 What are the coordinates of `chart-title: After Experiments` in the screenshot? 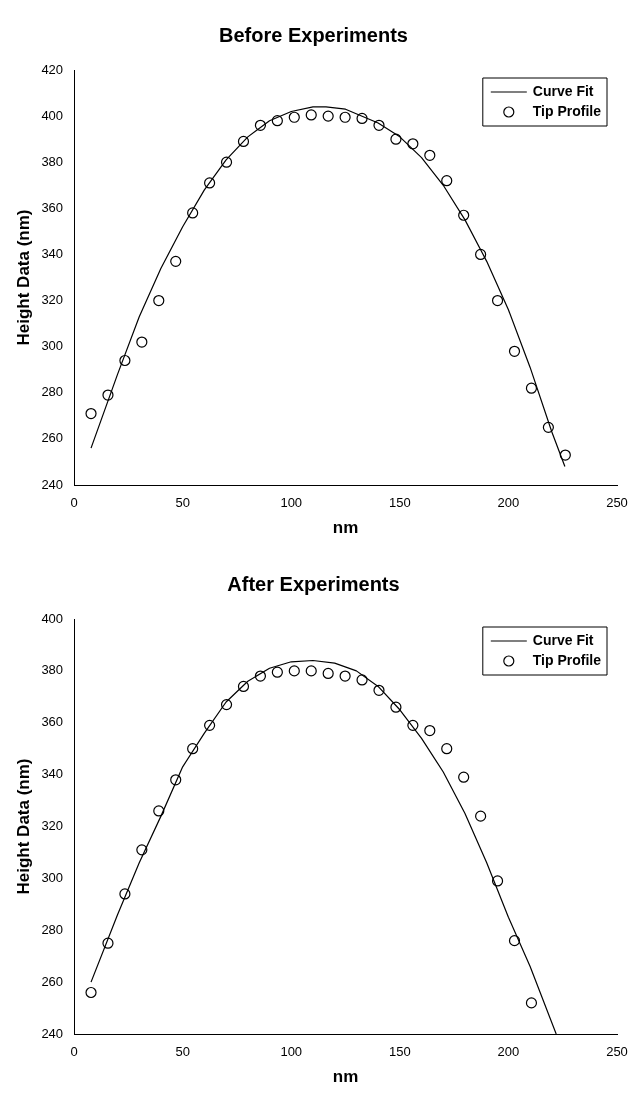 It's located at (313, 583).